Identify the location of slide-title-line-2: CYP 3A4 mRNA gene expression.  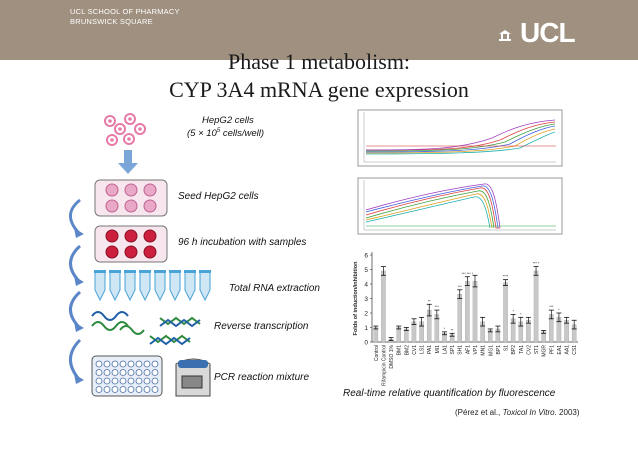
(319, 89).